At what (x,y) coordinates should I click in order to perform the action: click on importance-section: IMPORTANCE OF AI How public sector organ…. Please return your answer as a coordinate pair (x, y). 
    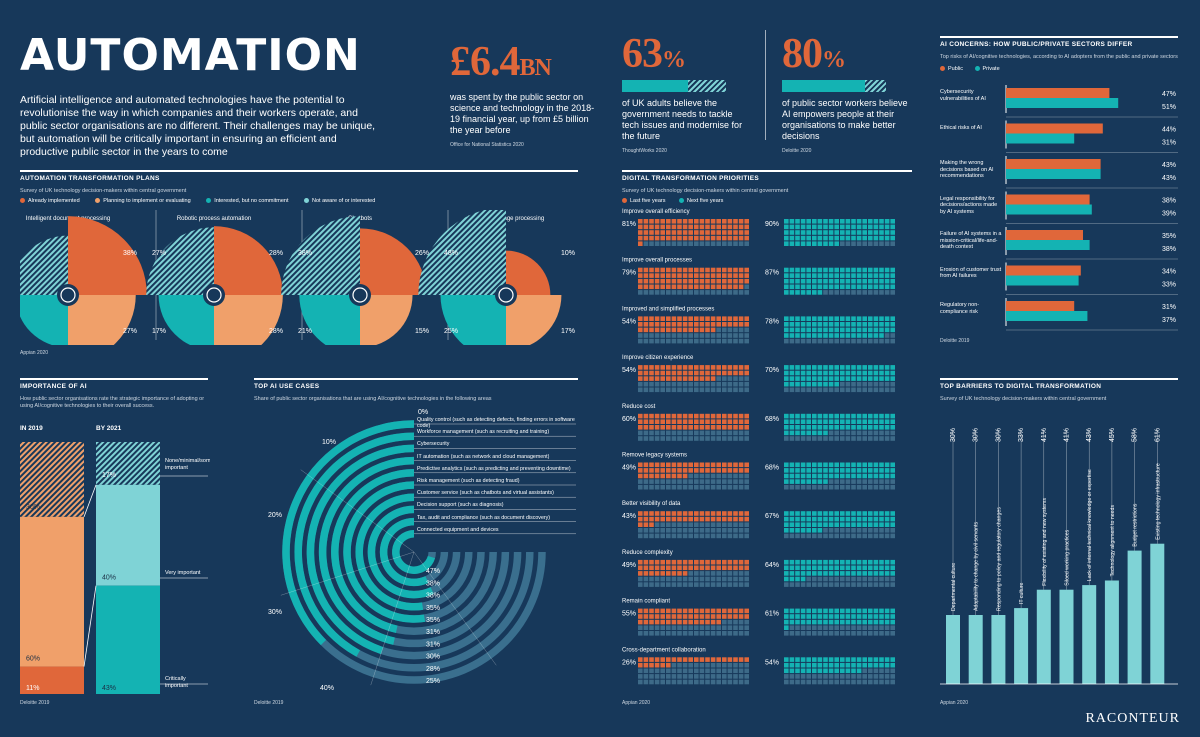
    Looking at the image, I should click on (114, 394).